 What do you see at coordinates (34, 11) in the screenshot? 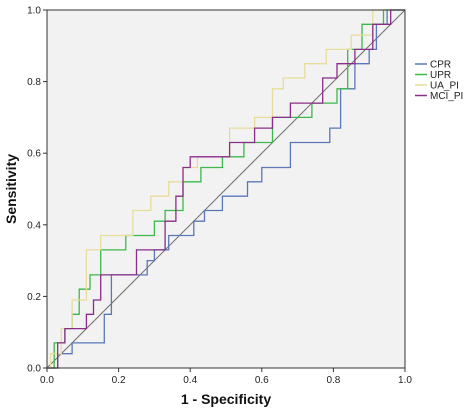
I see `y-tick-label: 1.0` at bounding box center [34, 11].